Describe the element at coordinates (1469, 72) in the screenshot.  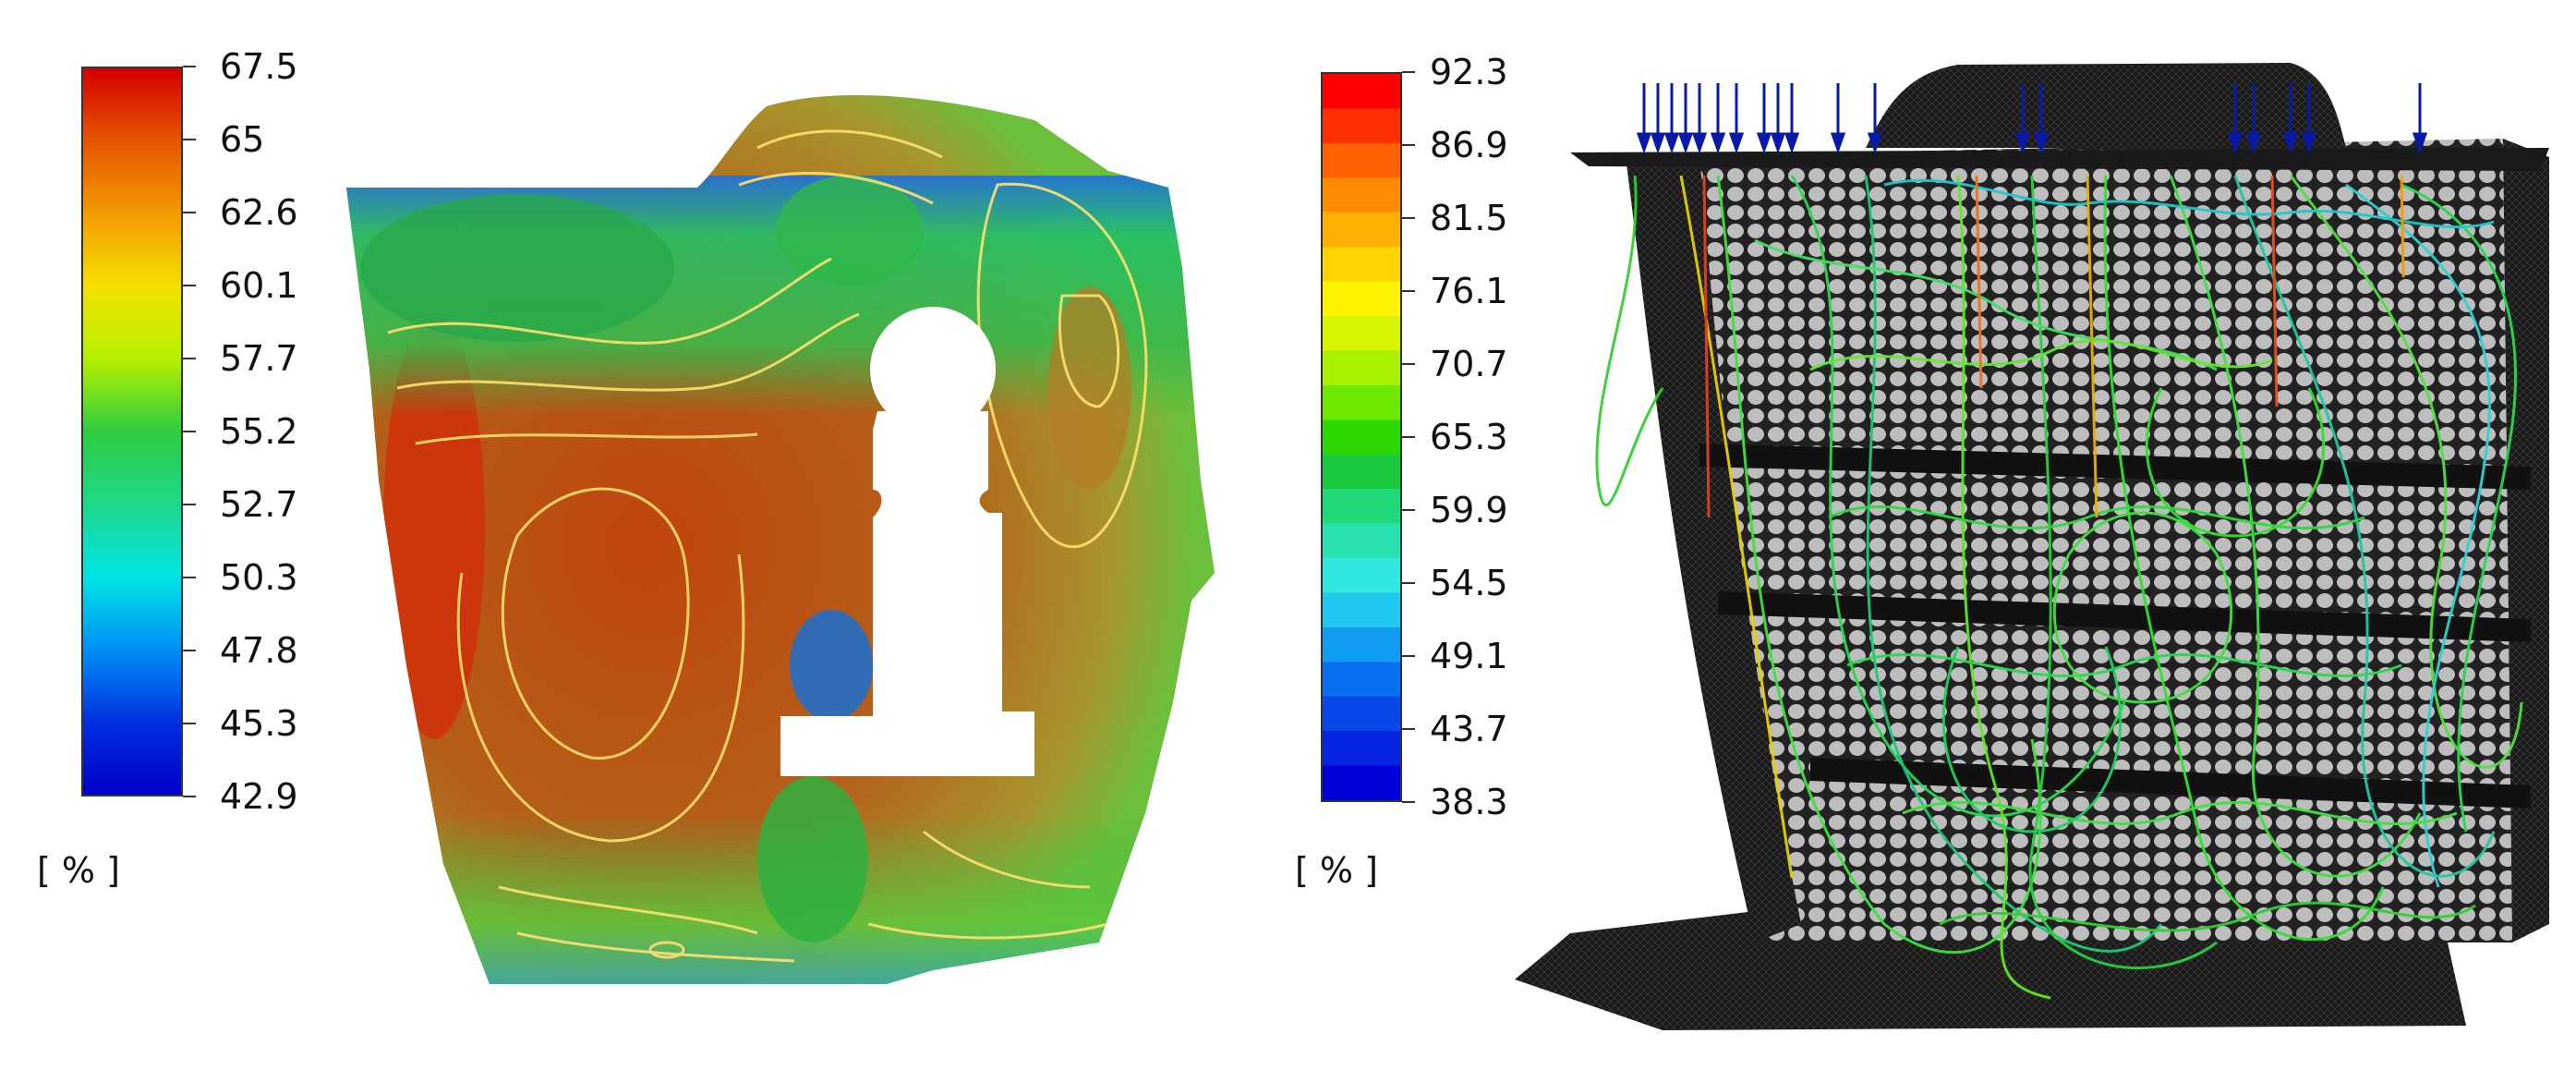
I see `right-colorbar-tick-label: 92.3` at that location.